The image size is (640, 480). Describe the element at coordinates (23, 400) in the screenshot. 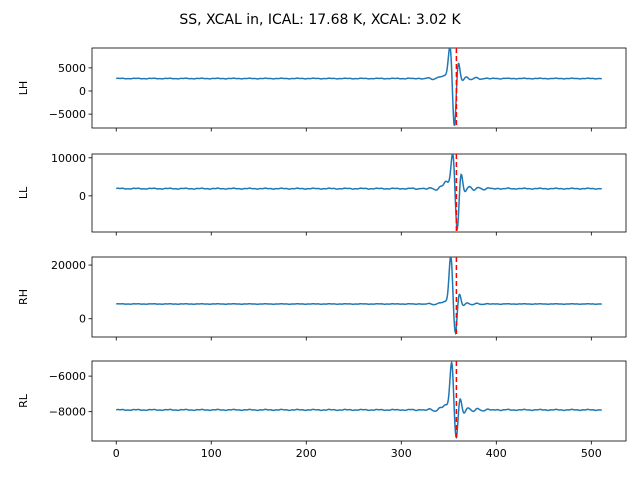

I see `y-axis-label: RL` at that location.